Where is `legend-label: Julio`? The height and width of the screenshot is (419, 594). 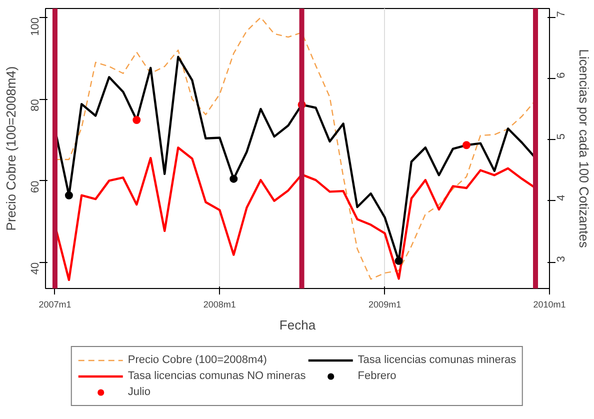 legend-label: Julio is located at coordinates (139, 392).